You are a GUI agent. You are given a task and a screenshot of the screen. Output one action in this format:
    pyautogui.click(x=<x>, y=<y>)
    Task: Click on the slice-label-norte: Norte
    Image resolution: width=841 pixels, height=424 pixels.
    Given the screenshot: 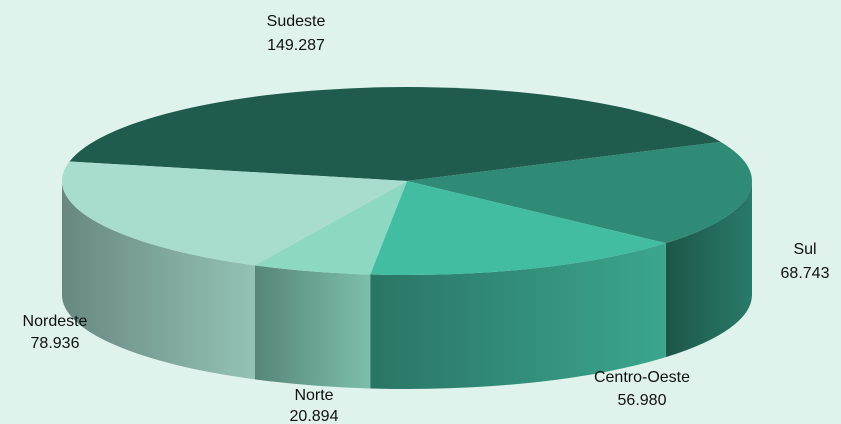 What is the action you would take?
    pyautogui.click(x=313, y=395)
    